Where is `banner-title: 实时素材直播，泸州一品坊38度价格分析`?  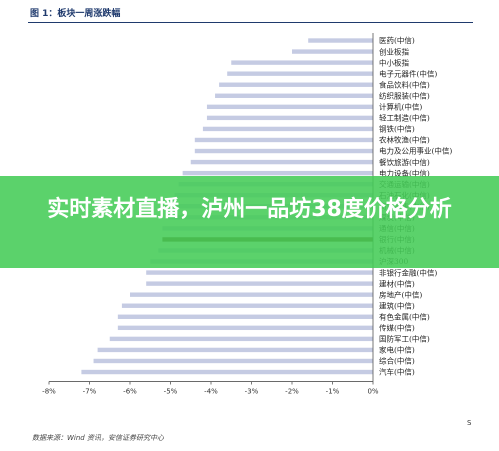
banner-title: 实时素材直播，泸州一品坊38度价格分析 is located at coordinates (249, 209).